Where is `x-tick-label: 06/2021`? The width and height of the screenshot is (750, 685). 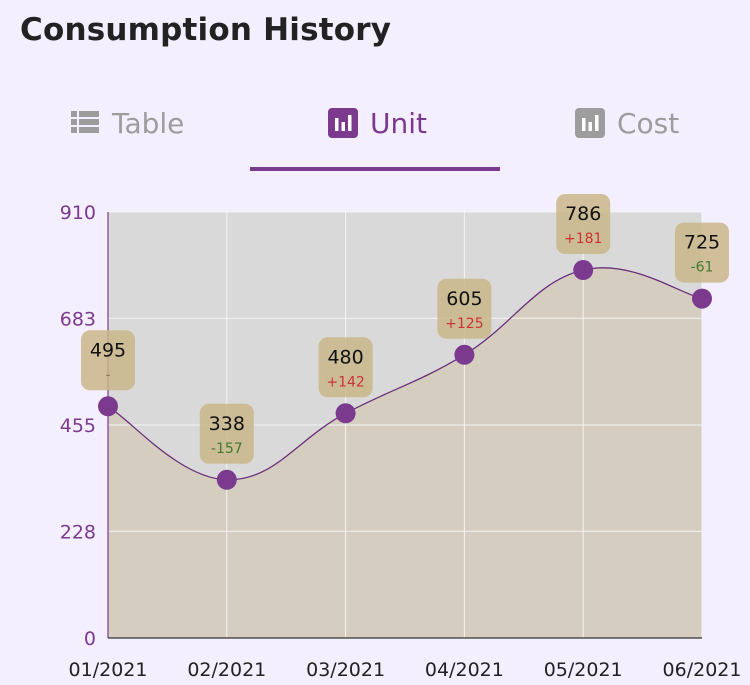
x-tick-label: 06/2021 is located at coordinates (702, 670).